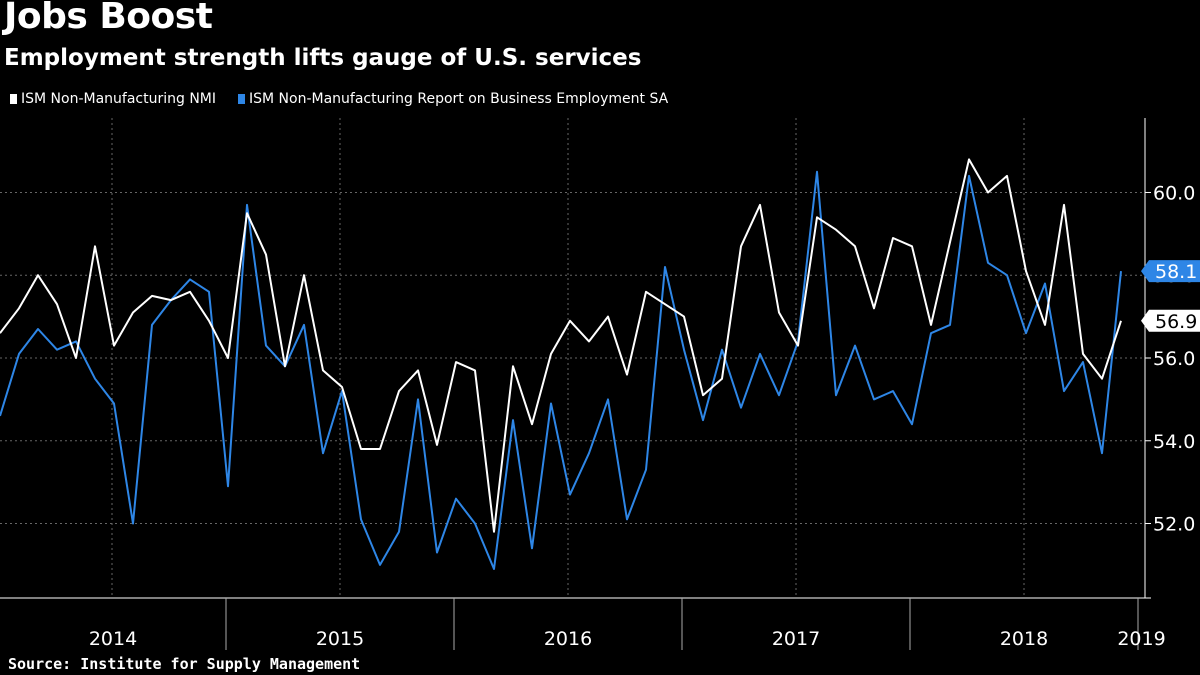 This screenshot has width=1200, height=675. Describe the element at coordinates (1024, 639) in the screenshot. I see `x-tick-label-2018: 2018` at that location.